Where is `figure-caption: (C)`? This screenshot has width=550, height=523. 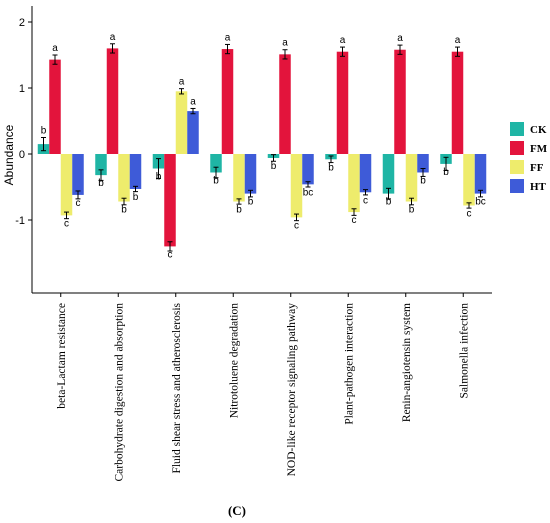
figure-caption: (C) is located at coordinates (237, 510).